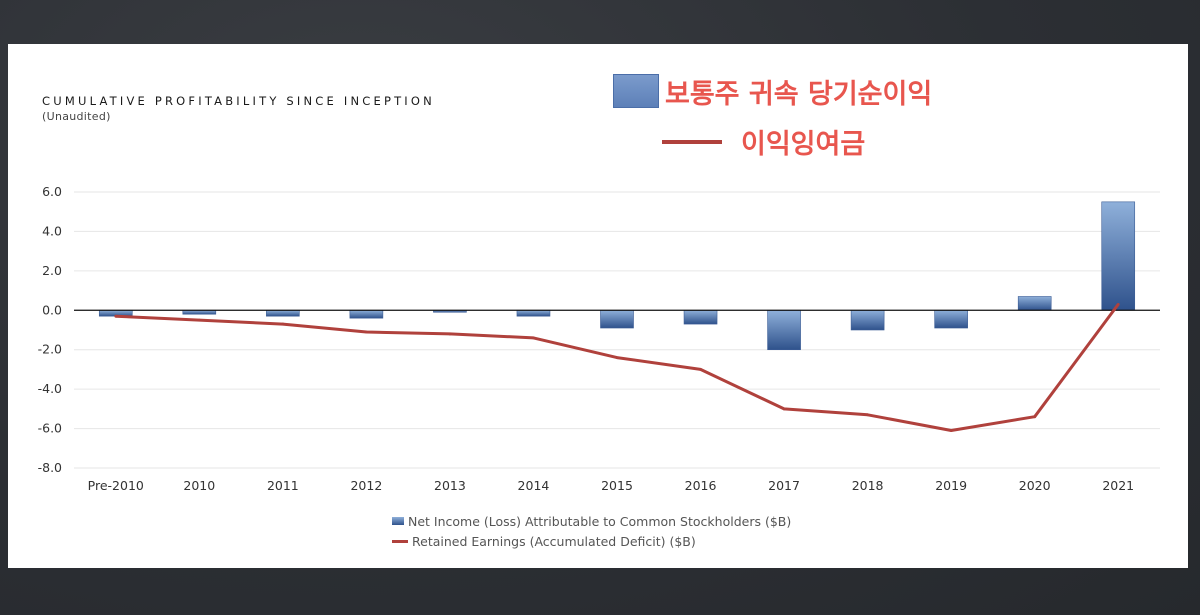 The width and height of the screenshot is (1200, 615). Describe the element at coordinates (1118, 256) in the screenshot. I see `bar-2021` at that location.